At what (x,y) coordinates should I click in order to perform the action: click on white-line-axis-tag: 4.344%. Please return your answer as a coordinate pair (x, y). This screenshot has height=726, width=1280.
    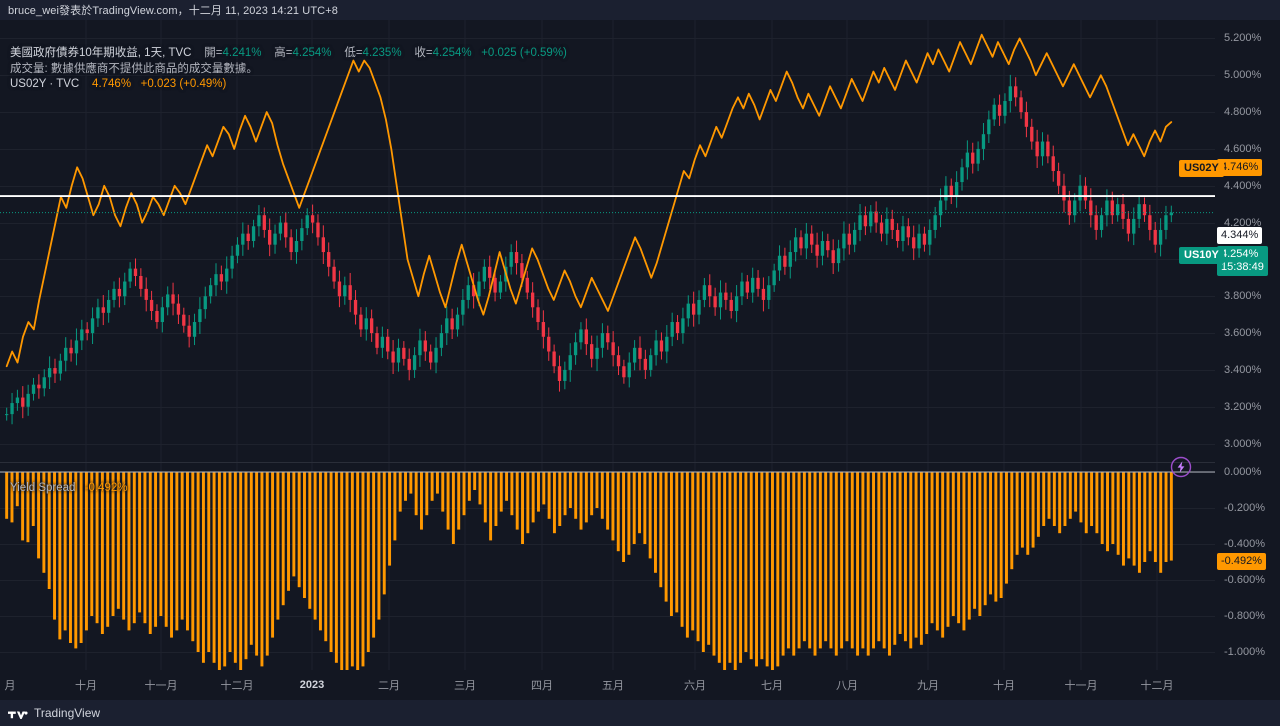
    Looking at the image, I should click on (1240, 235).